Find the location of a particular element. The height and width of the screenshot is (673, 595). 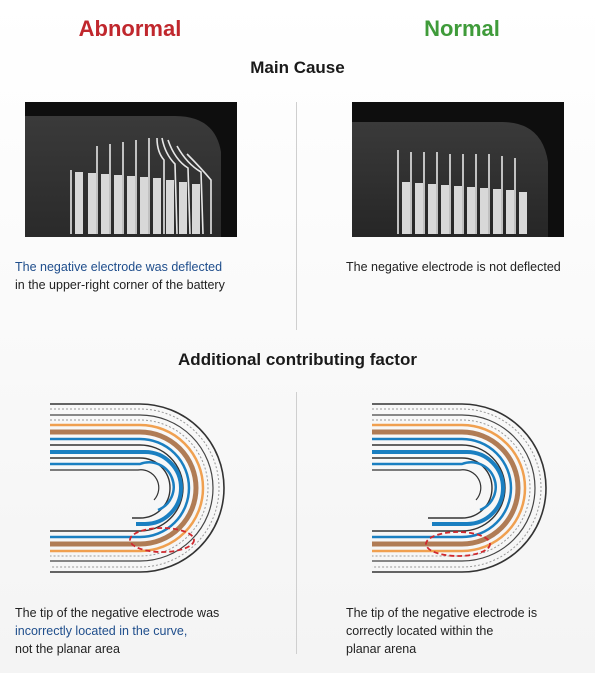

normal-xray-image is located at coordinates (458, 169).